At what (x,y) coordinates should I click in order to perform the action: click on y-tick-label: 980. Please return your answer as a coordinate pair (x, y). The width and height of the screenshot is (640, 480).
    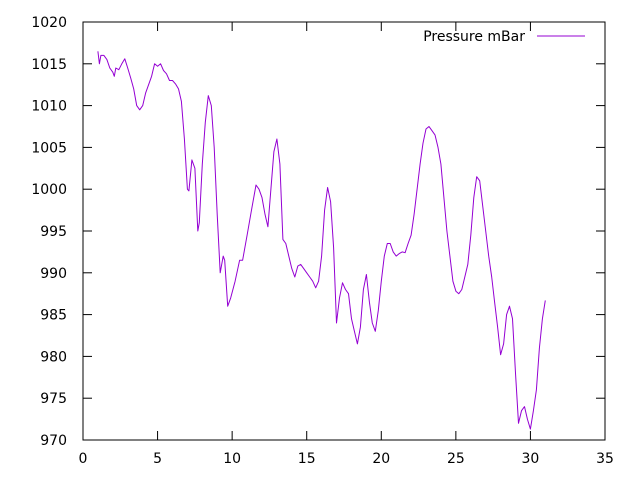
    Looking at the image, I should click on (53, 357).